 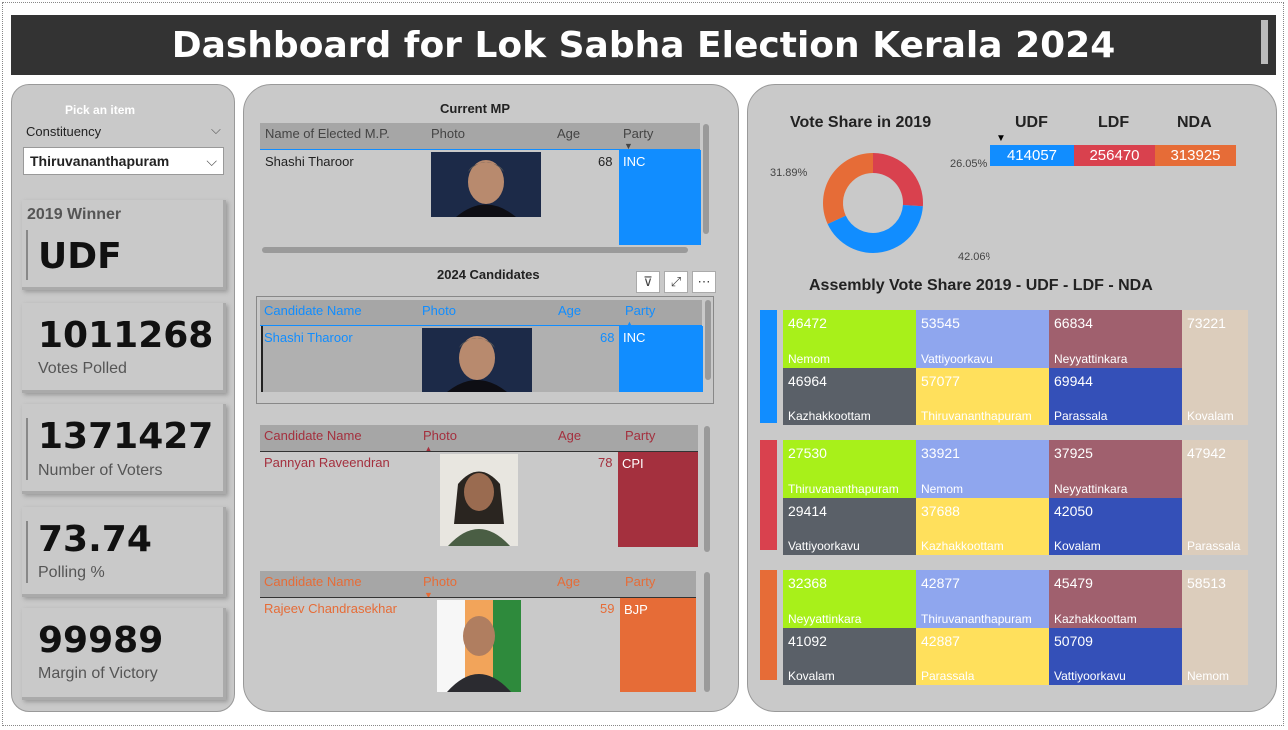 I want to click on treemap-tile: 41092 Kovalam, so click(x=849, y=656).